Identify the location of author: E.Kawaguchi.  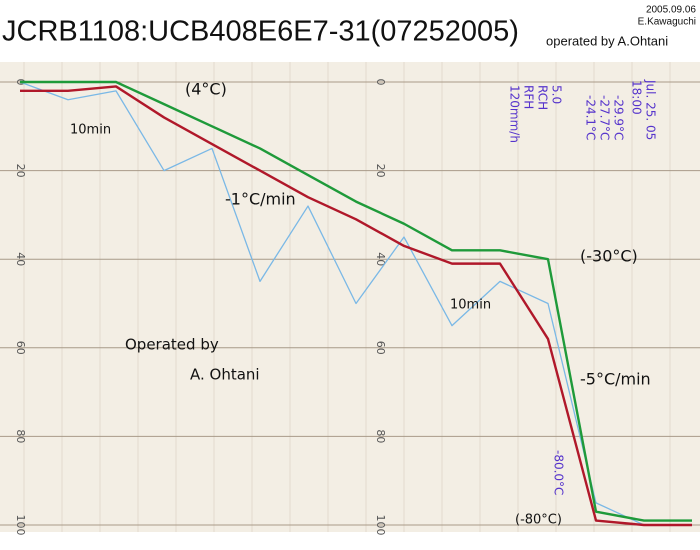
(667, 22).